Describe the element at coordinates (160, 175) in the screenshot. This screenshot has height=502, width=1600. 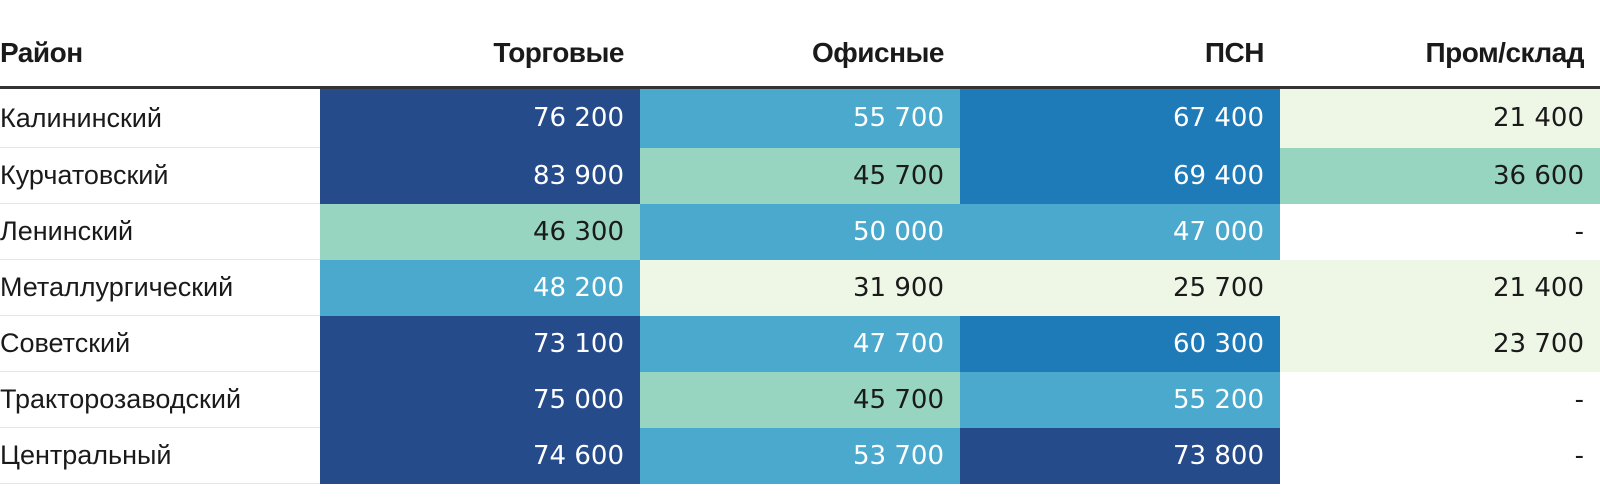
I see `row-label: Курчатовский` at that location.